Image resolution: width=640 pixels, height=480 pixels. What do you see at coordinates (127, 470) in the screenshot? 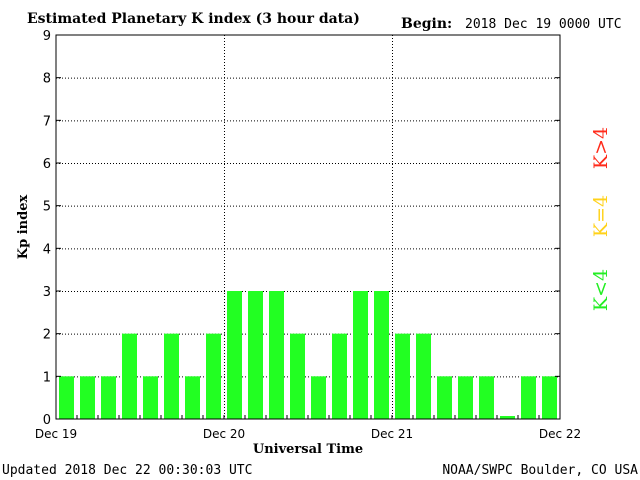
I see `updated-timestamp: Updated 2018 Dec 22 00:30:03 UTC` at bounding box center [127, 470].